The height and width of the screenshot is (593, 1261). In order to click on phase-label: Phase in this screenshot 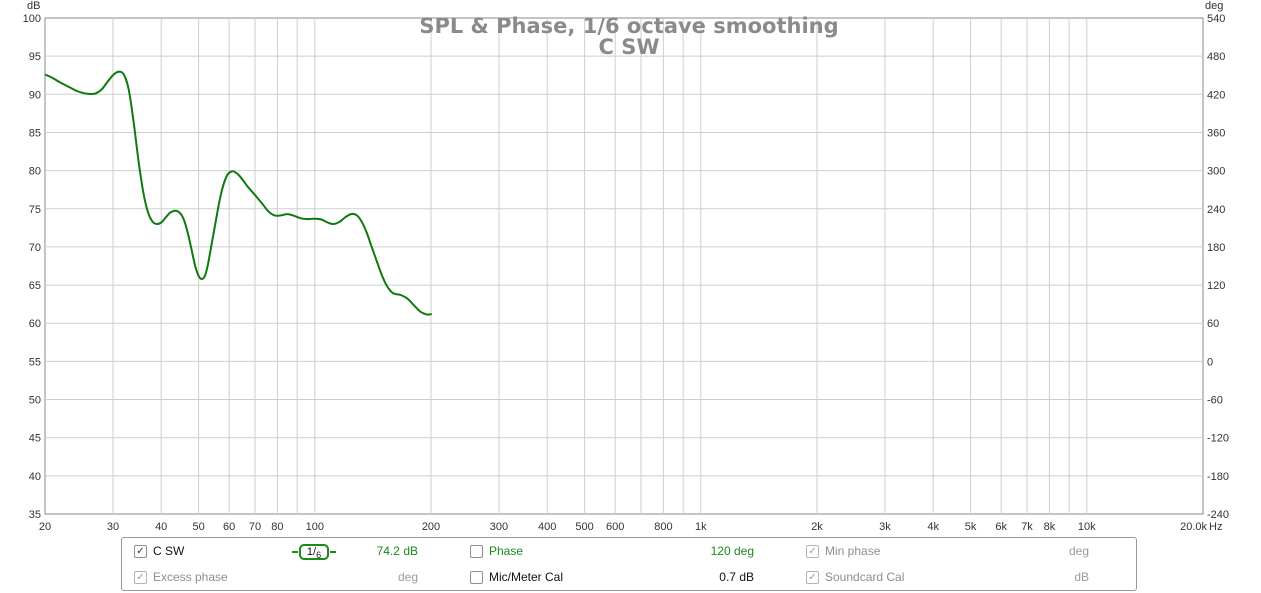, I will do `click(506, 551)`.